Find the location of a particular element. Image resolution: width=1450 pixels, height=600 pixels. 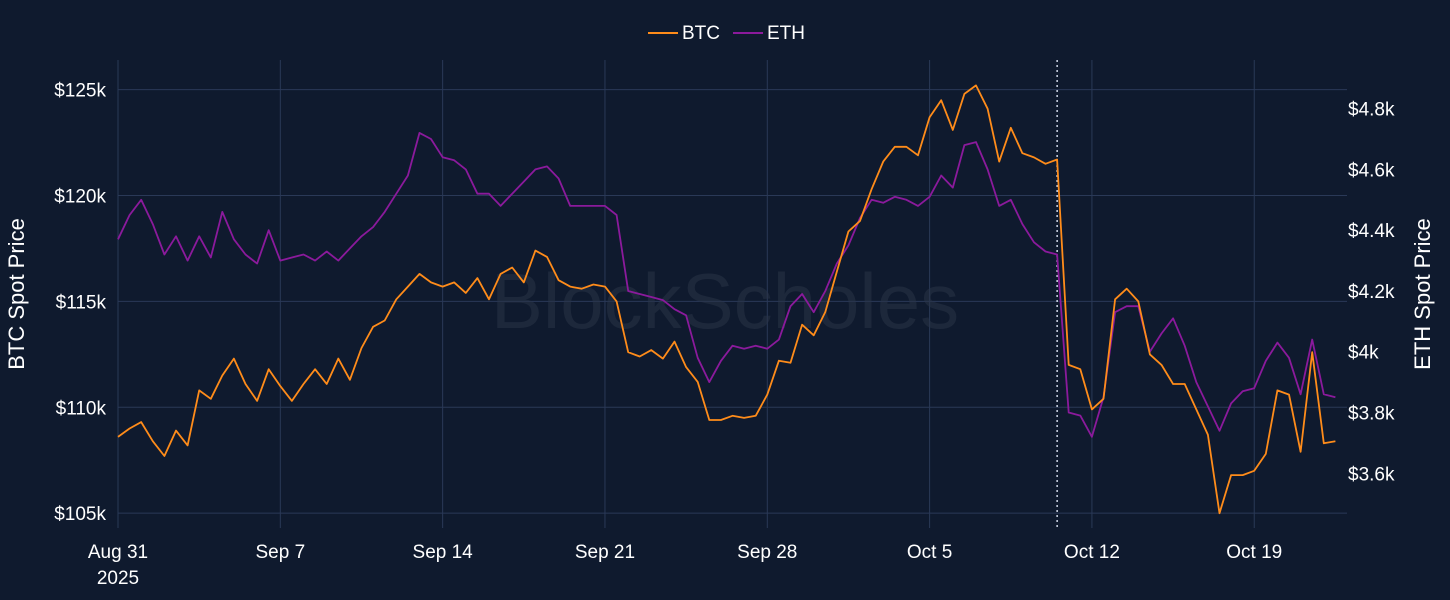

y-left-tick-label-4: $125k is located at coordinates (80, 91).